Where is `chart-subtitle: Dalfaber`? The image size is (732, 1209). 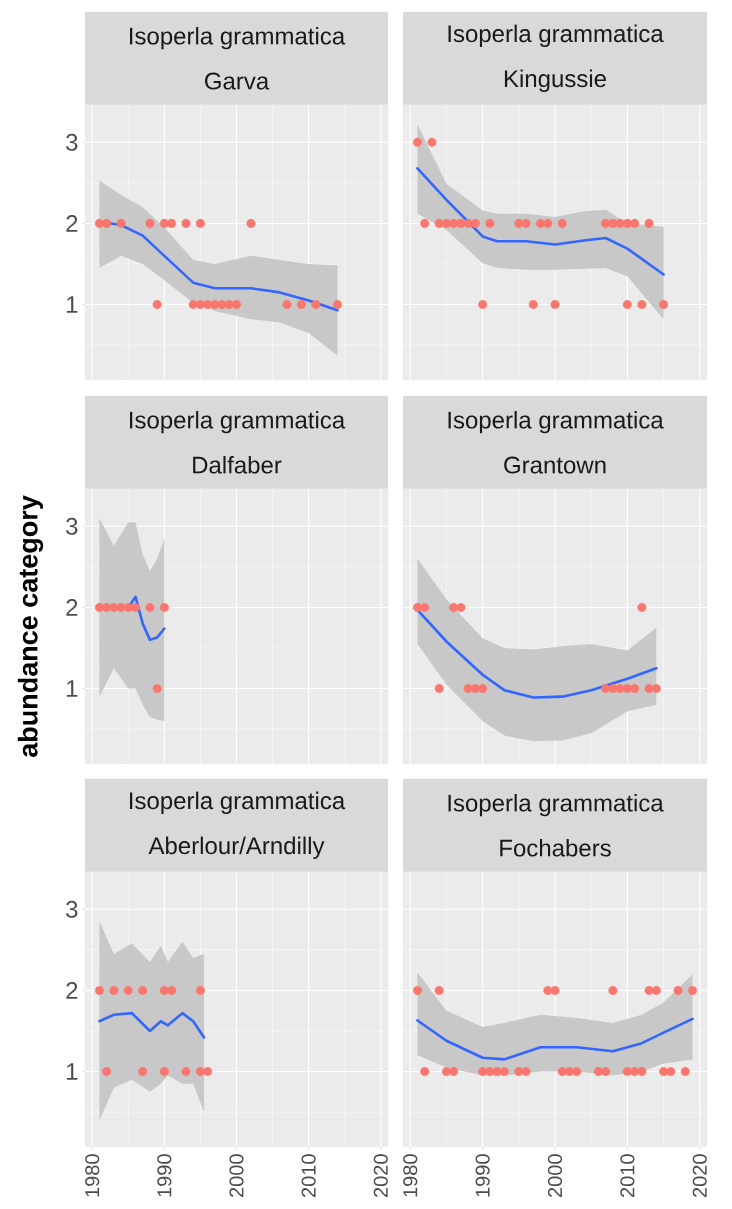
chart-subtitle: Dalfaber is located at coordinates (237, 464).